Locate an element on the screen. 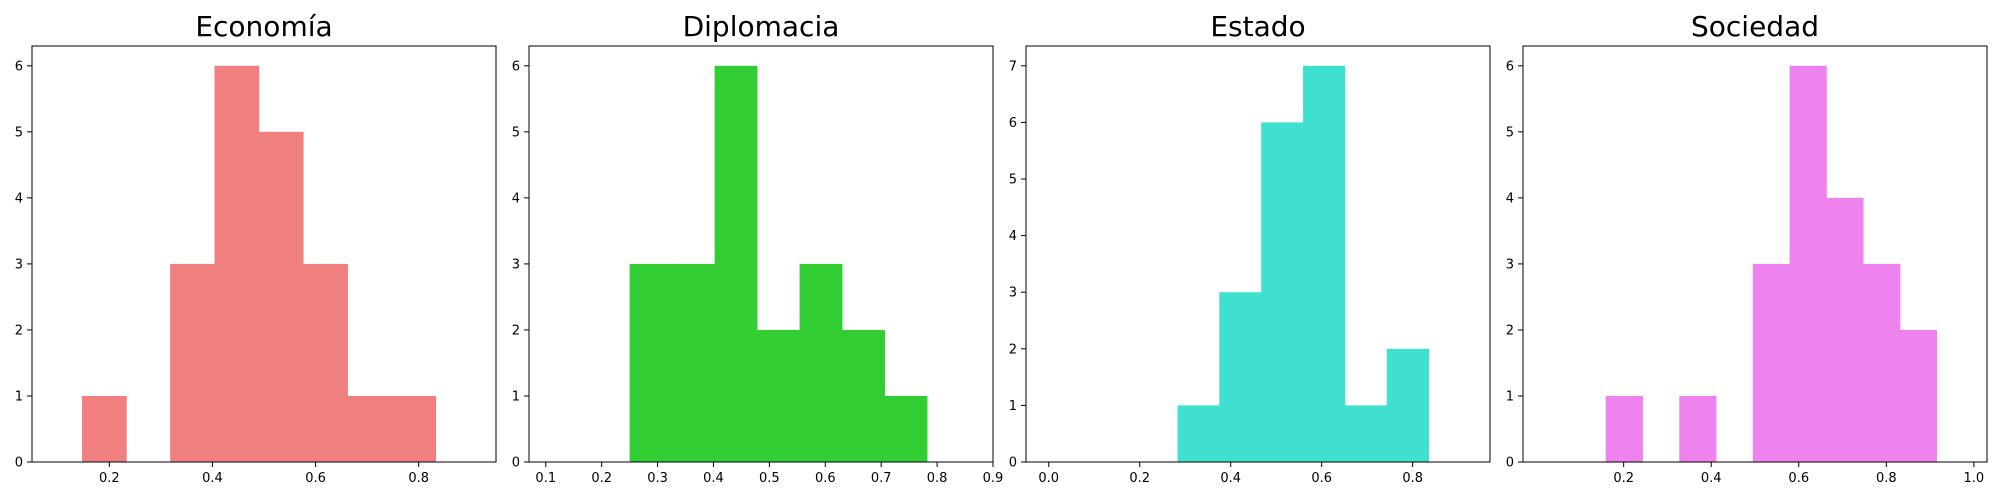  chart-title: Diplomacia is located at coordinates (761, 26).